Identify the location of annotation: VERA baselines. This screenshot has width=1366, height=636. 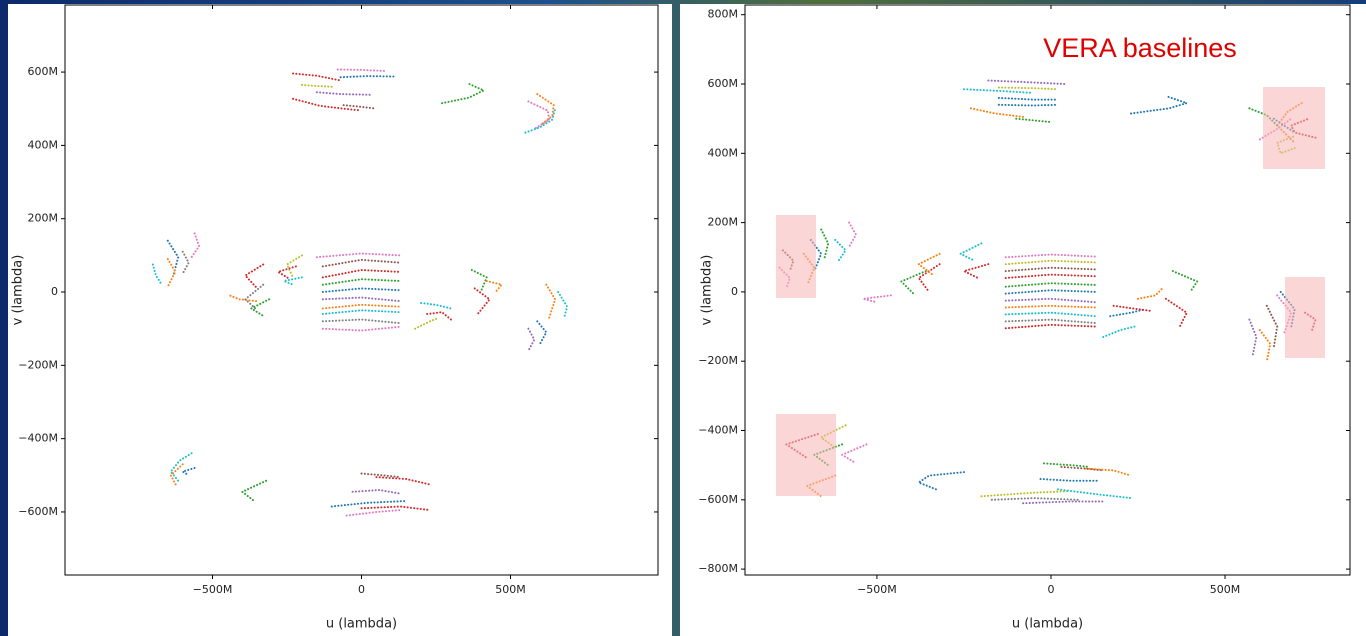
(1140, 48).